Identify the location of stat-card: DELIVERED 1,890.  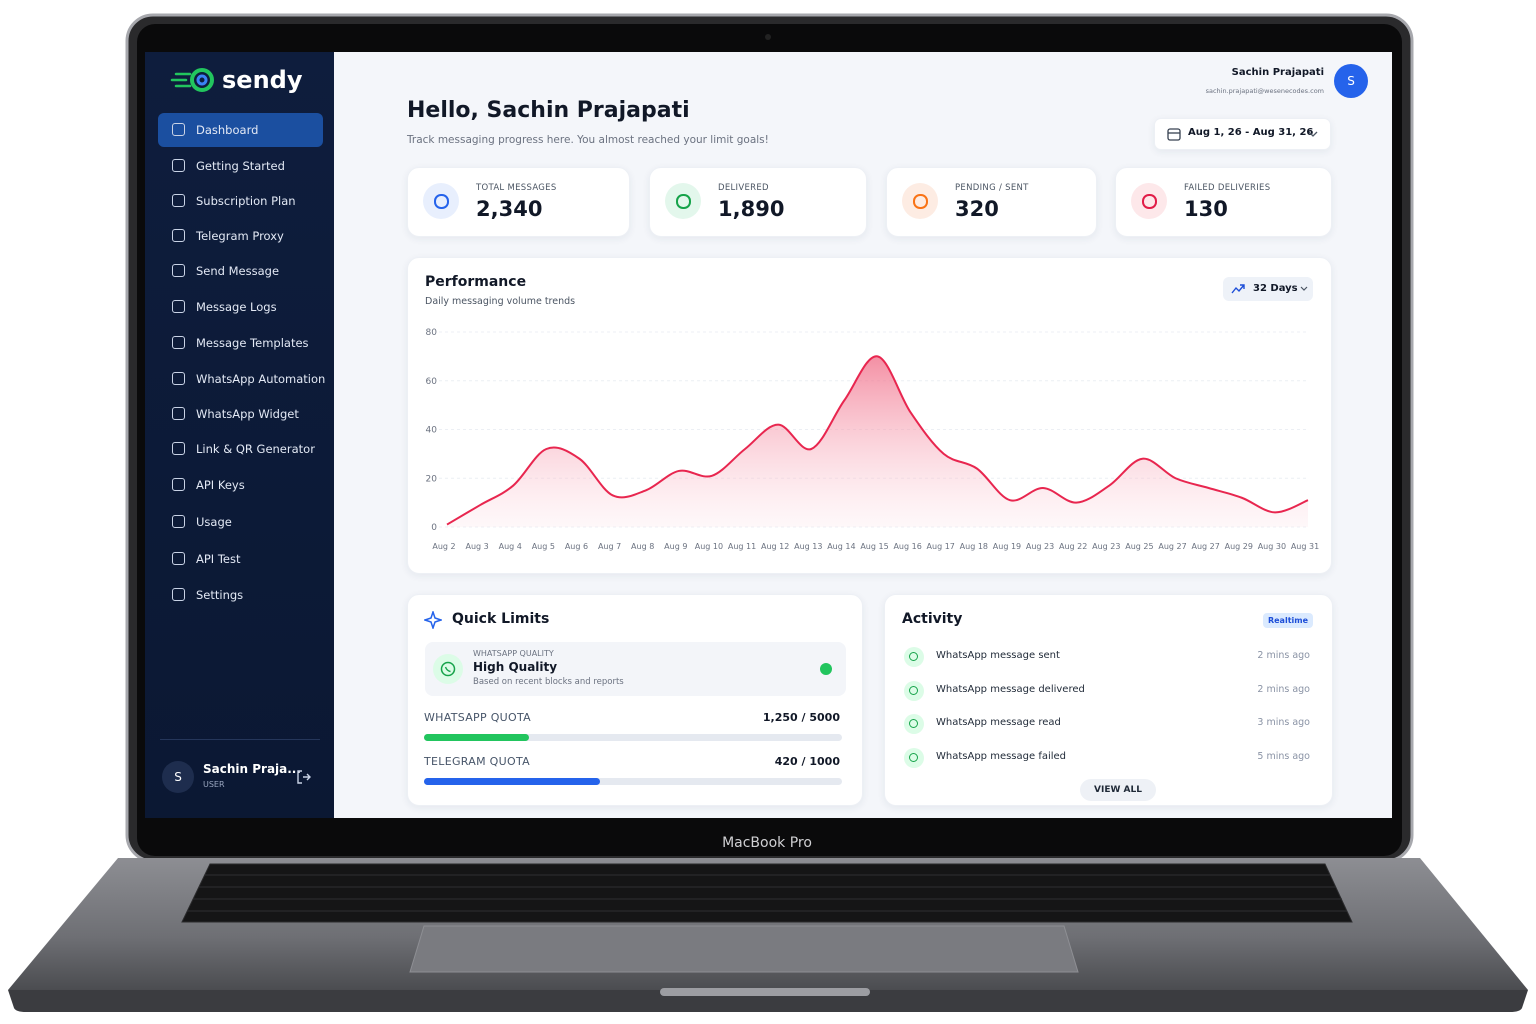
(758, 202).